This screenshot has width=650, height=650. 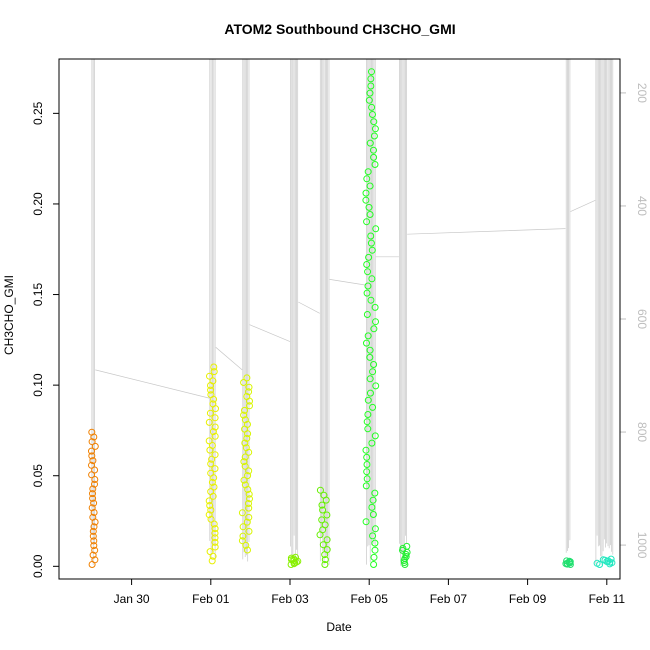 What do you see at coordinates (339, 29) in the screenshot?
I see `chart-title: ATOM2 Southbound CH3CHO_GMI` at bounding box center [339, 29].